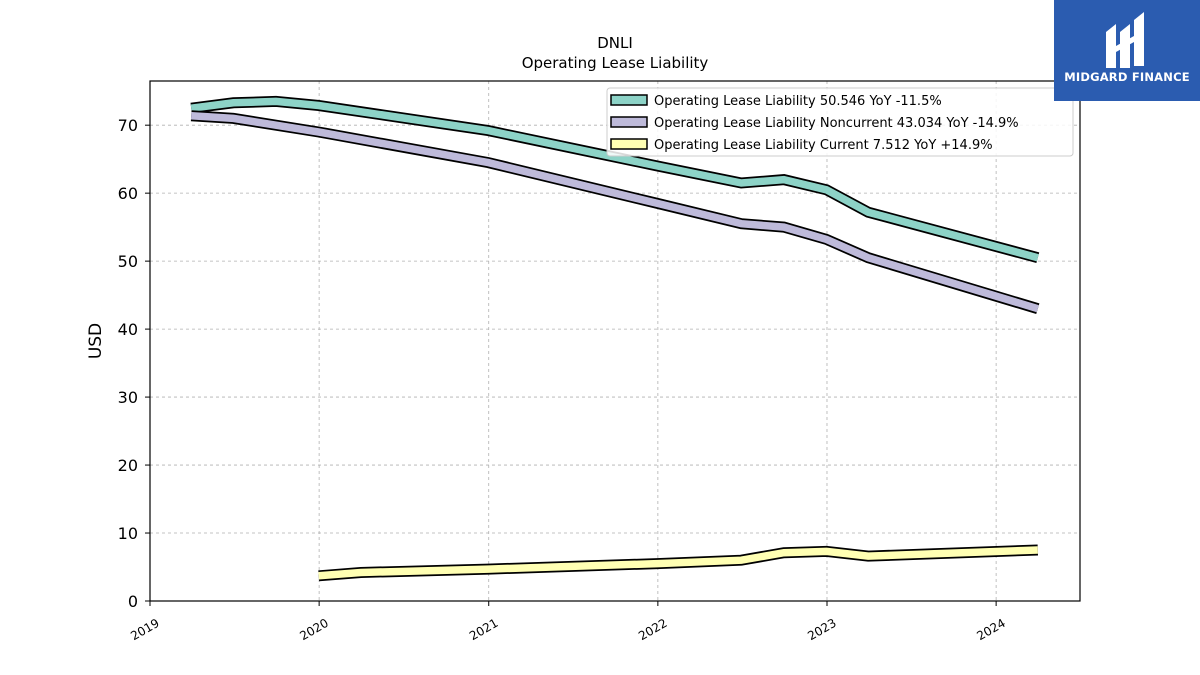  I want to click on y-tick-label: 10, so click(128, 533).